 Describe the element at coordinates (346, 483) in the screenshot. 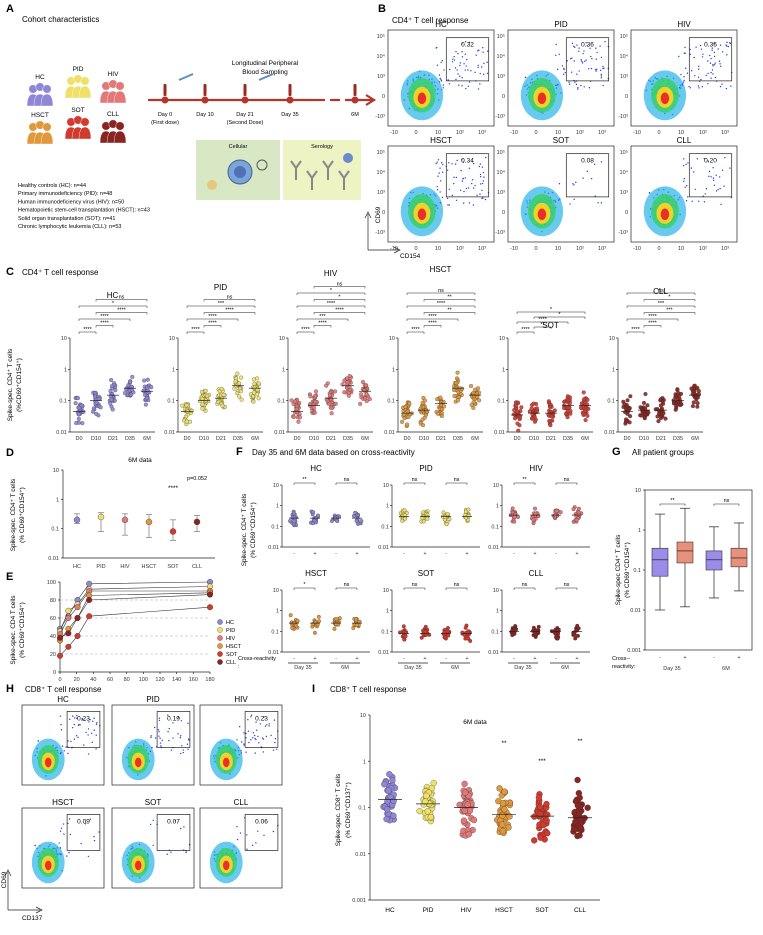

I see `f-bracket` at that location.